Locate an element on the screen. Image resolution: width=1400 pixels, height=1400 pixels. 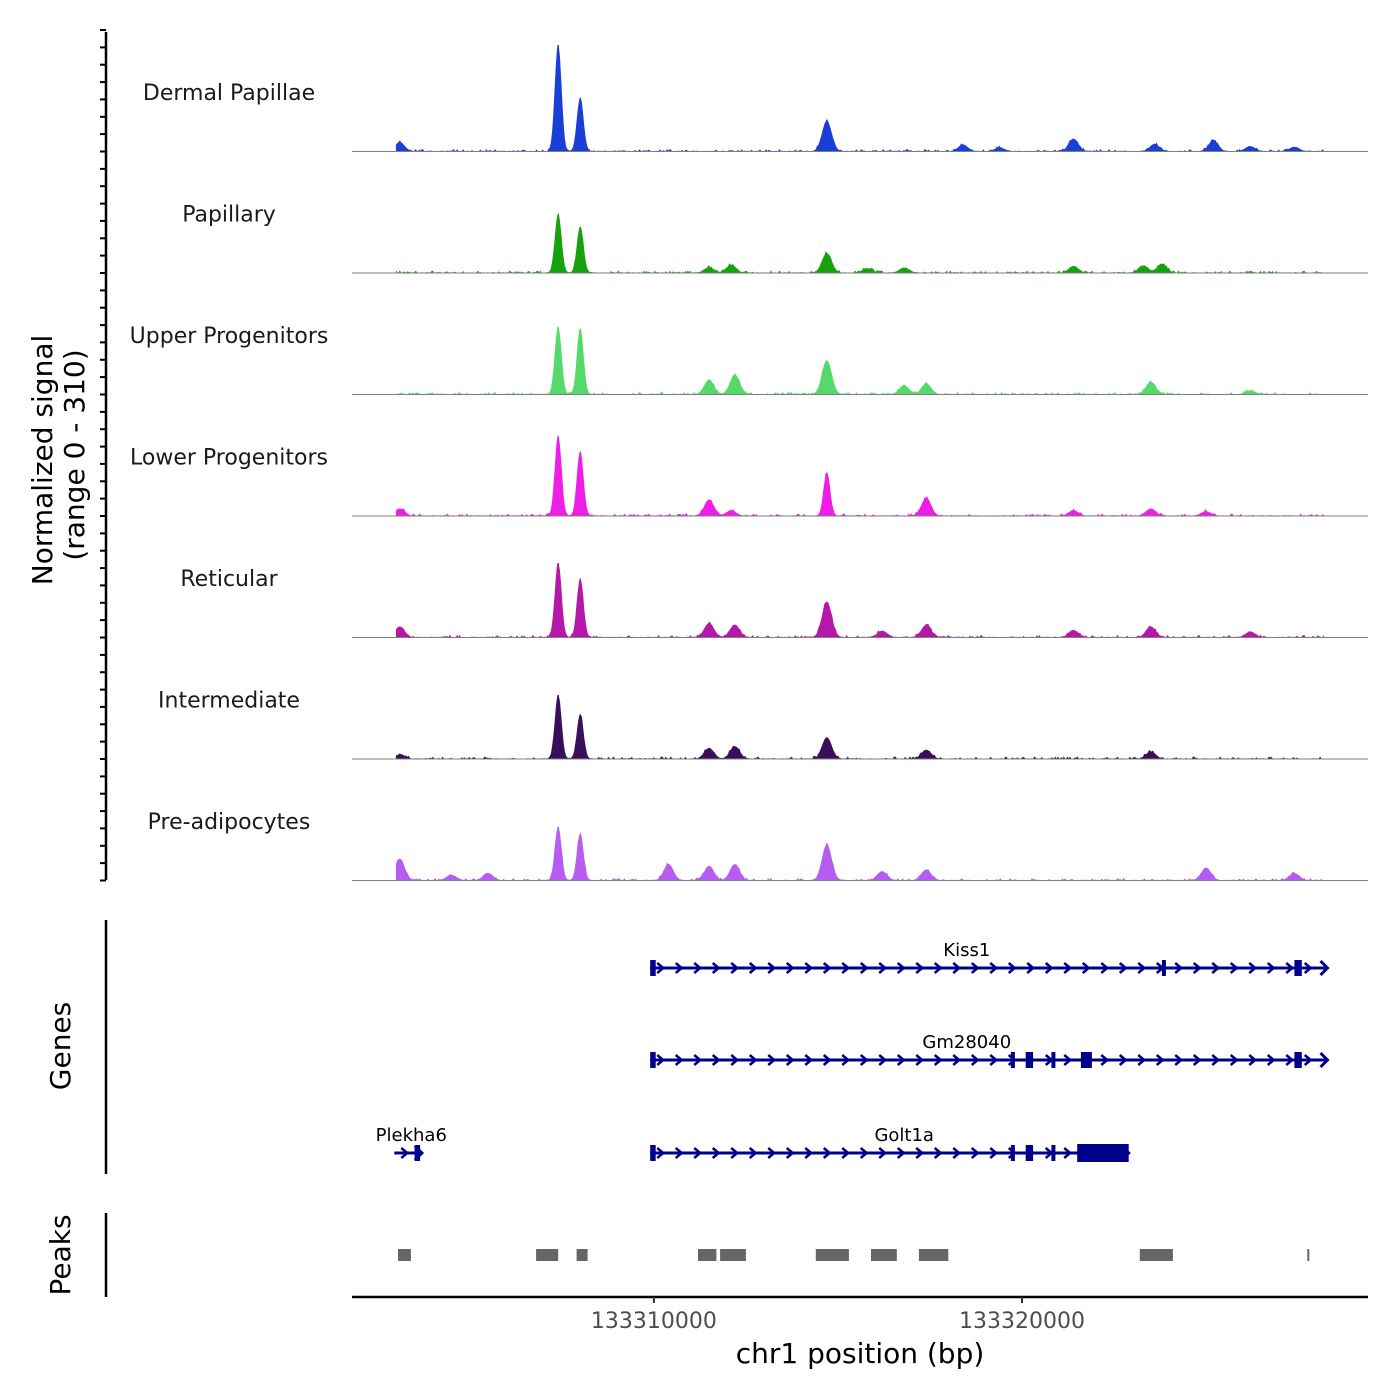
x-tick-label: 133310000 is located at coordinates (654, 1321).